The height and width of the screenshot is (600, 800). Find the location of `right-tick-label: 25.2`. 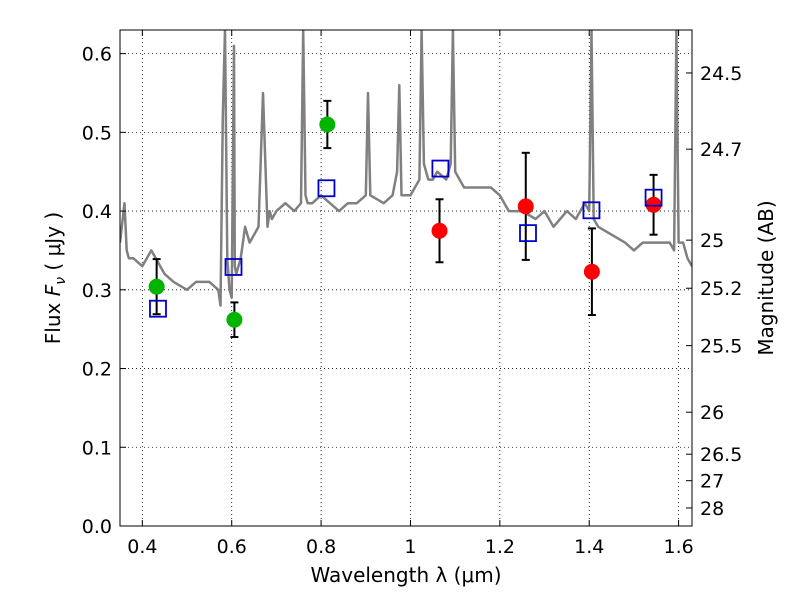

right-tick-label: 25.2 is located at coordinates (721, 289).